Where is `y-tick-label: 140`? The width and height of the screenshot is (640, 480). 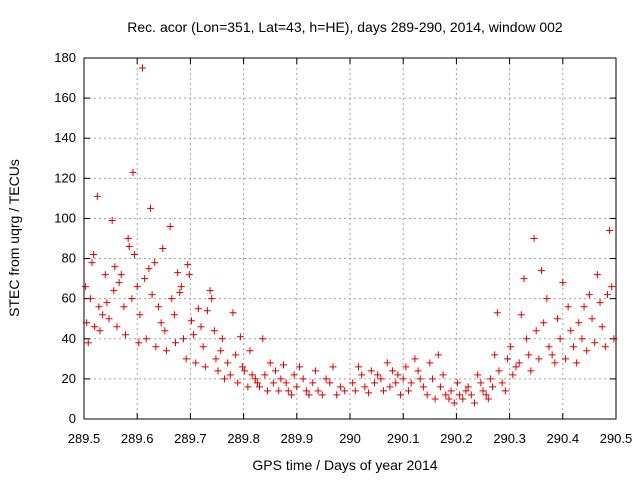
y-tick-label: 140 is located at coordinates (65, 137).